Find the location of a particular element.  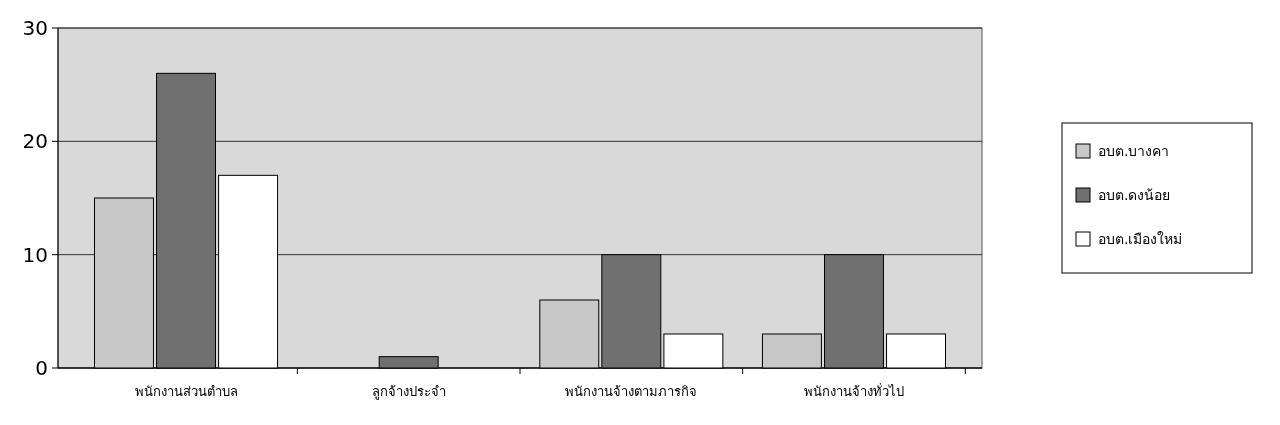

y-tick-label: 20 is located at coordinates (35, 141).